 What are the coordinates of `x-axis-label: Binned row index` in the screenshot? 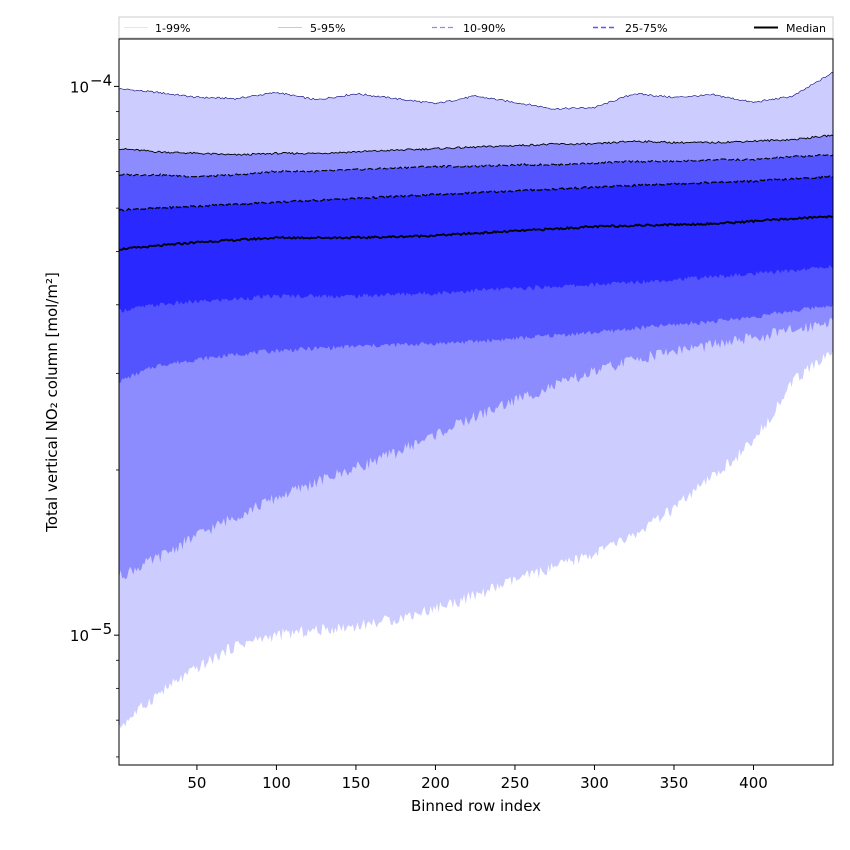 It's located at (476, 806).